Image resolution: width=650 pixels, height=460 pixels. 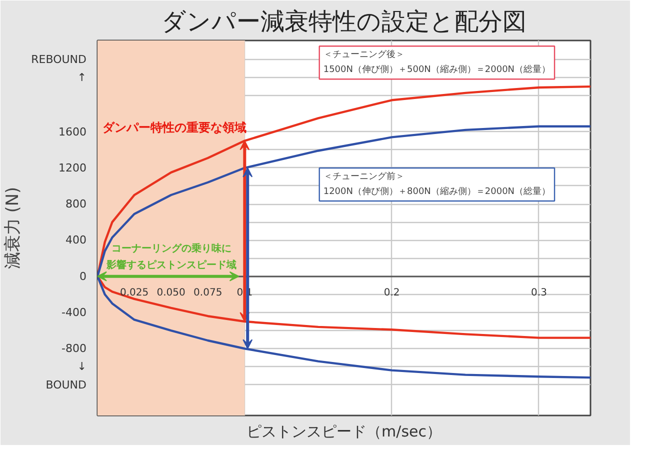 I want to click on y-tick-label: -800, so click(x=74, y=349).